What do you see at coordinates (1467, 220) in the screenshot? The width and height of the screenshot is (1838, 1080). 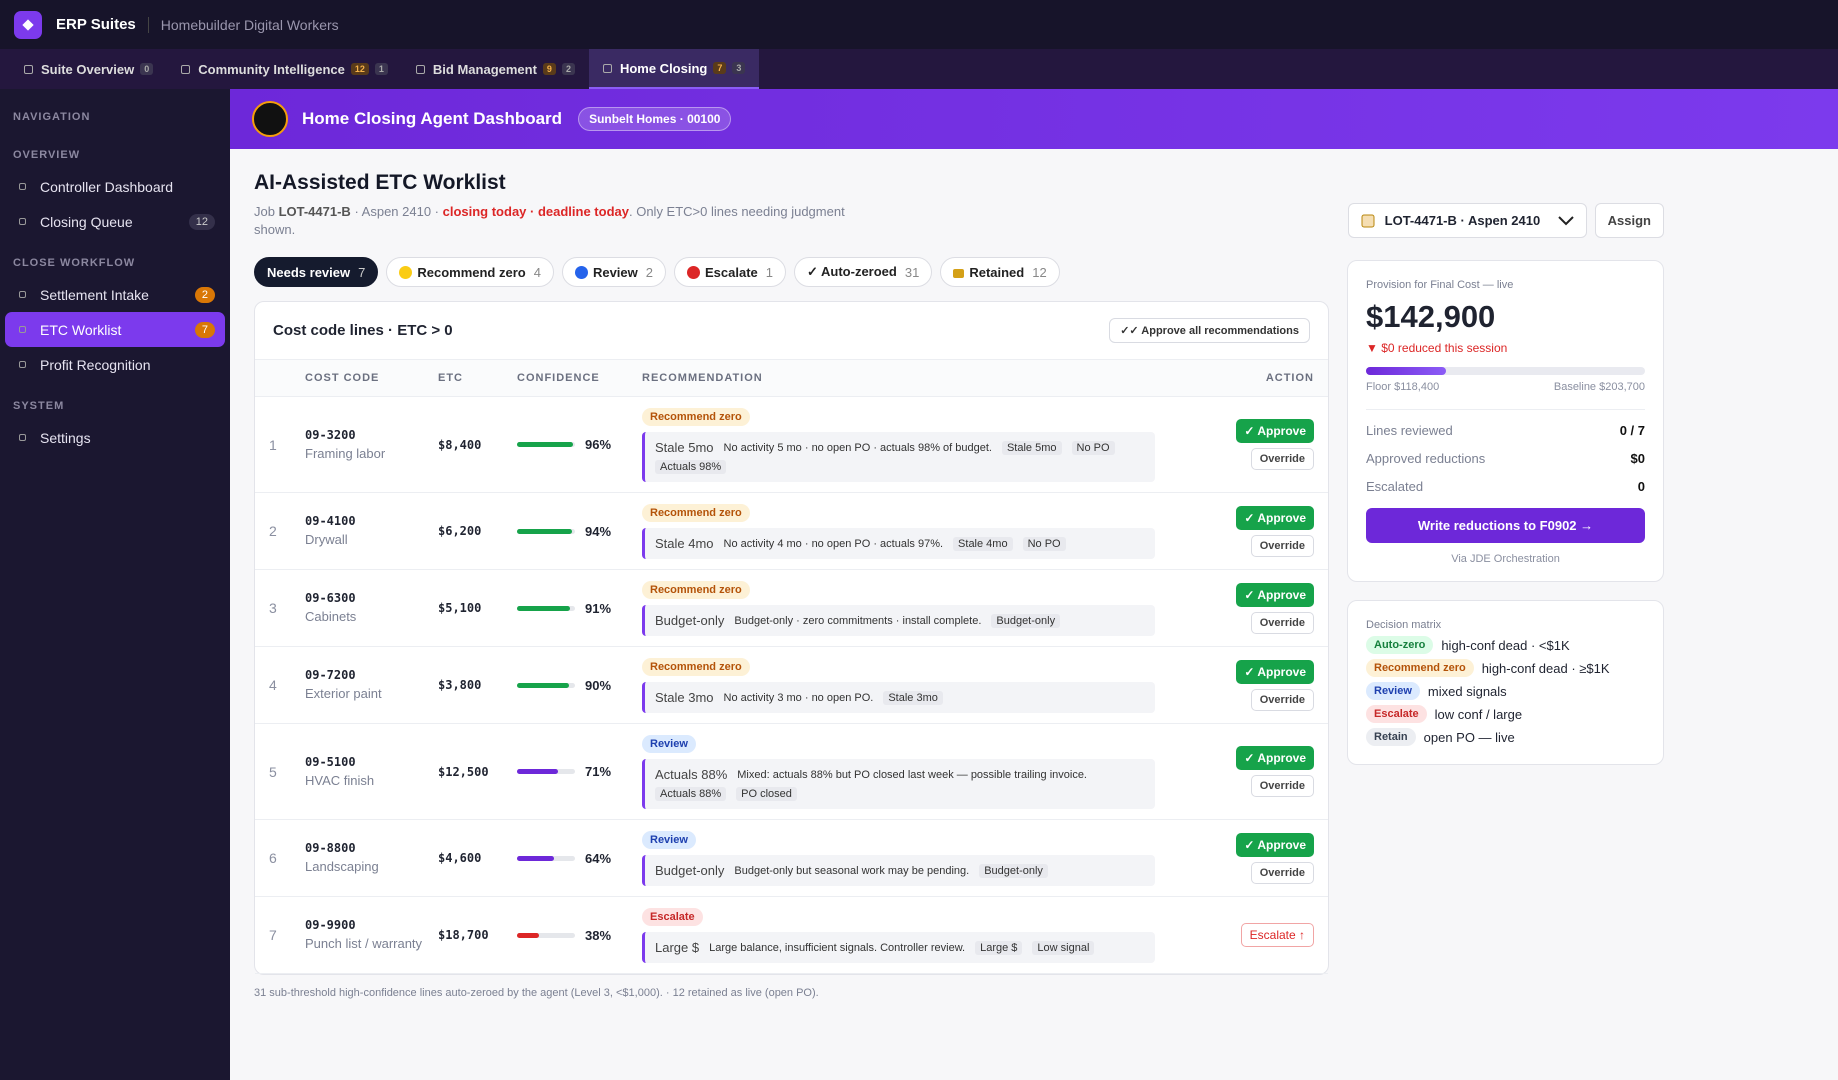 I see `lot-selector: LOT-4471-B · Aspen 2410` at bounding box center [1467, 220].